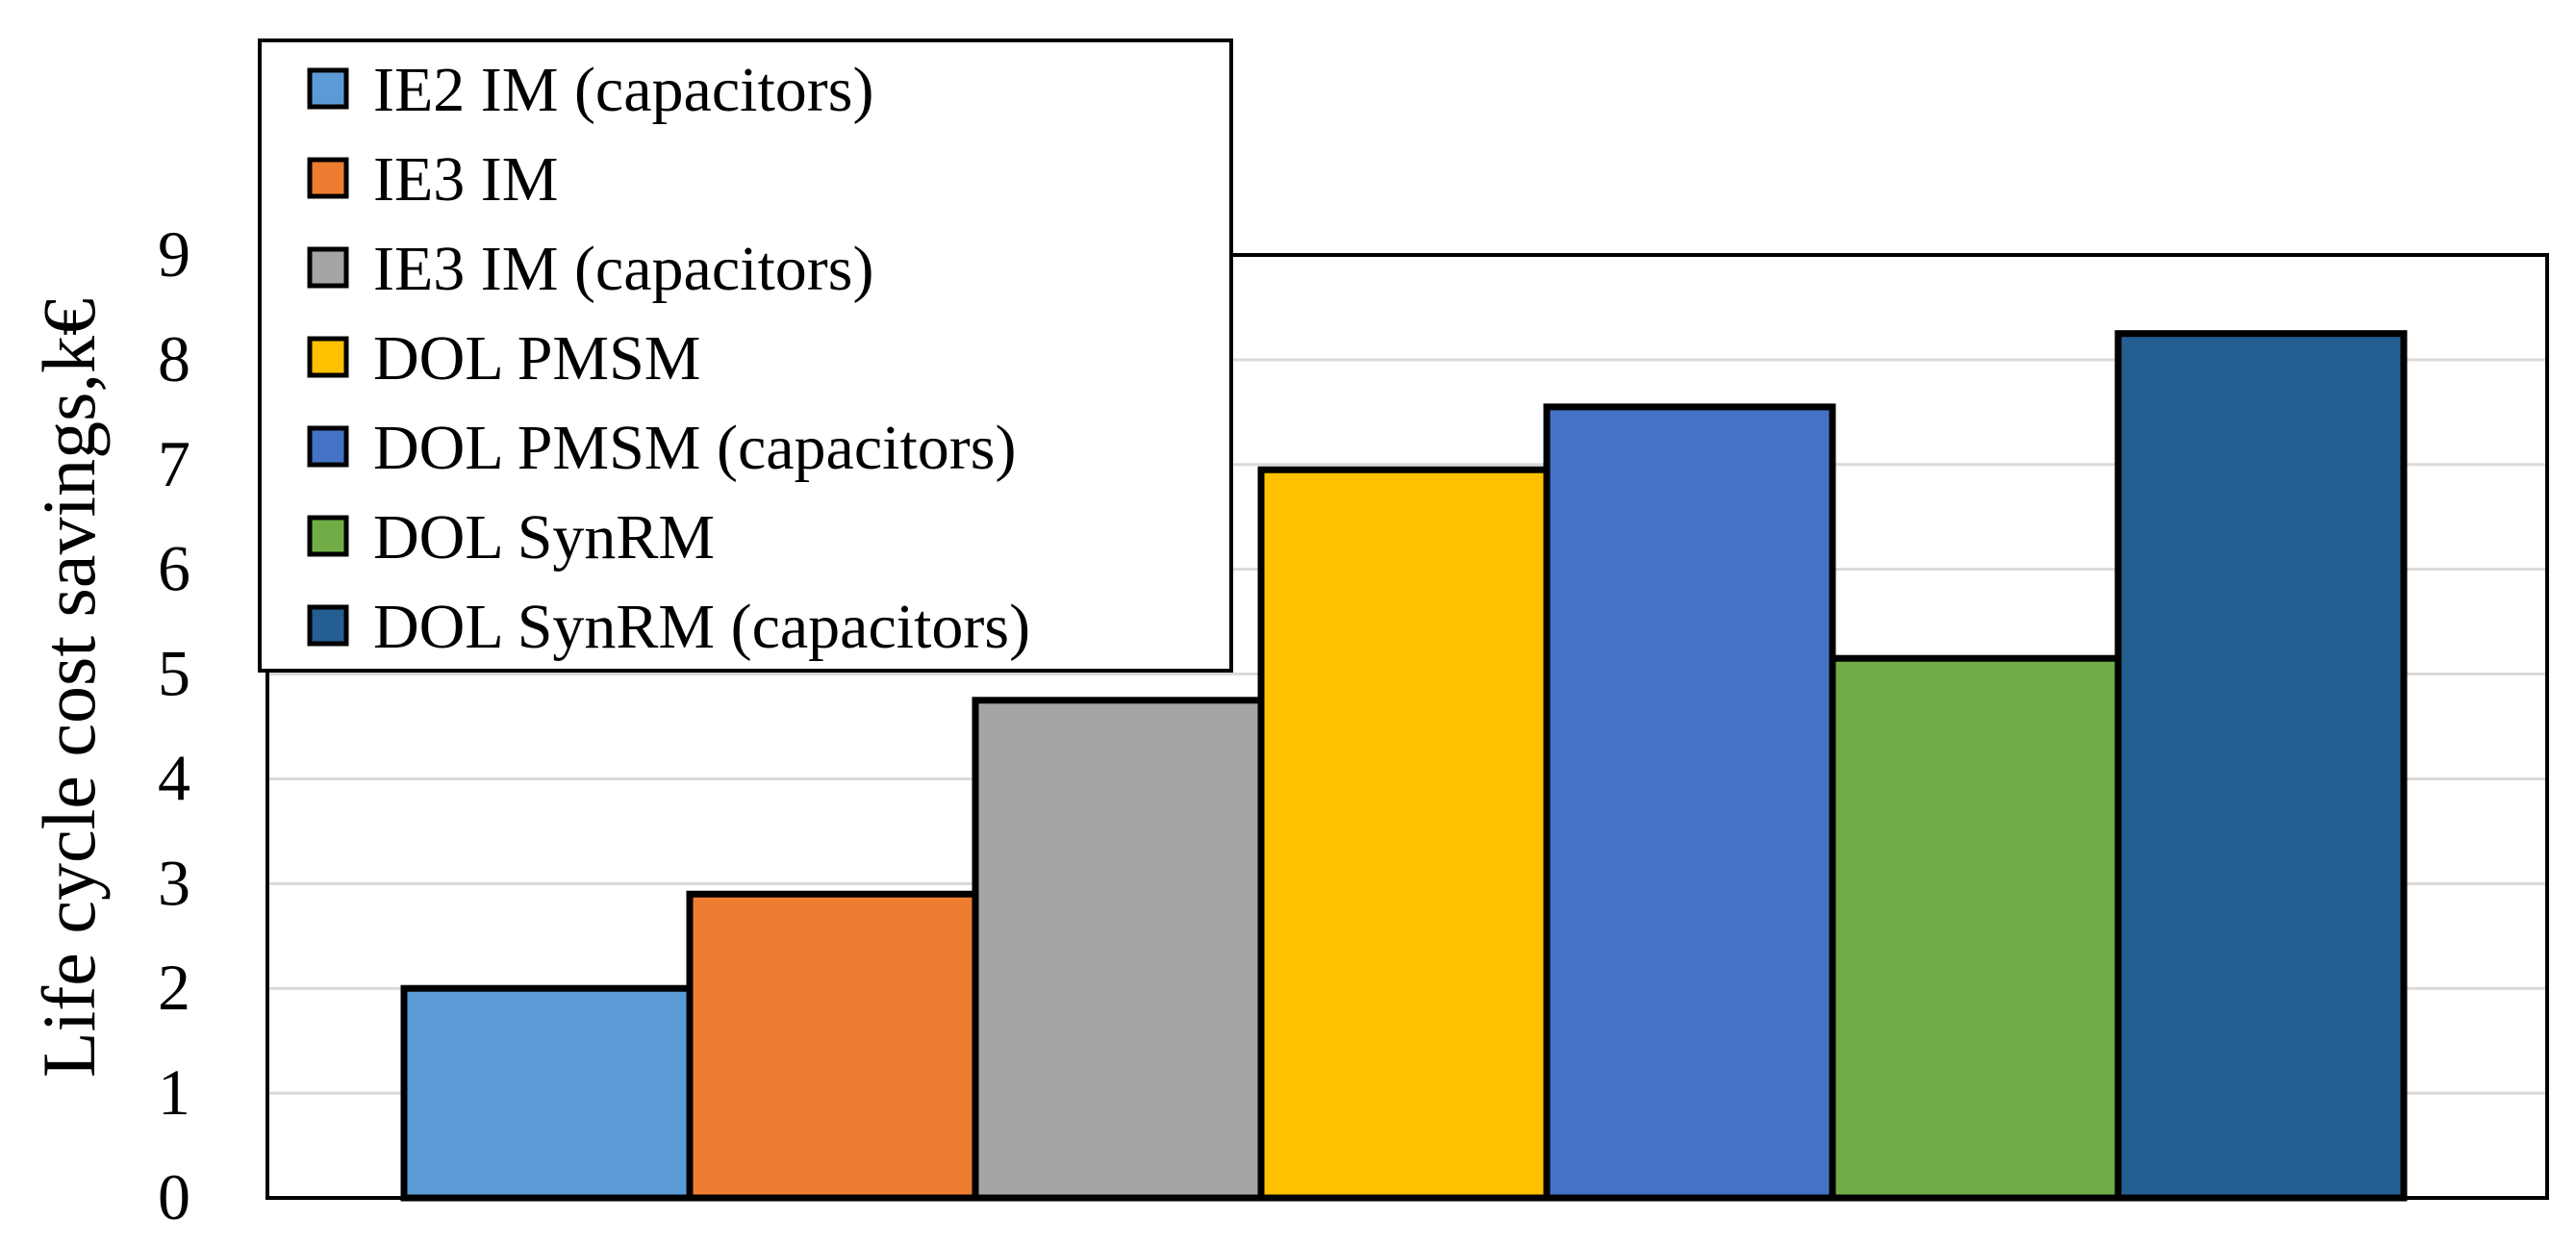 This screenshot has height=1247, width=2576. Describe the element at coordinates (174, 463) in the screenshot. I see `y-tick-label: 7` at that location.